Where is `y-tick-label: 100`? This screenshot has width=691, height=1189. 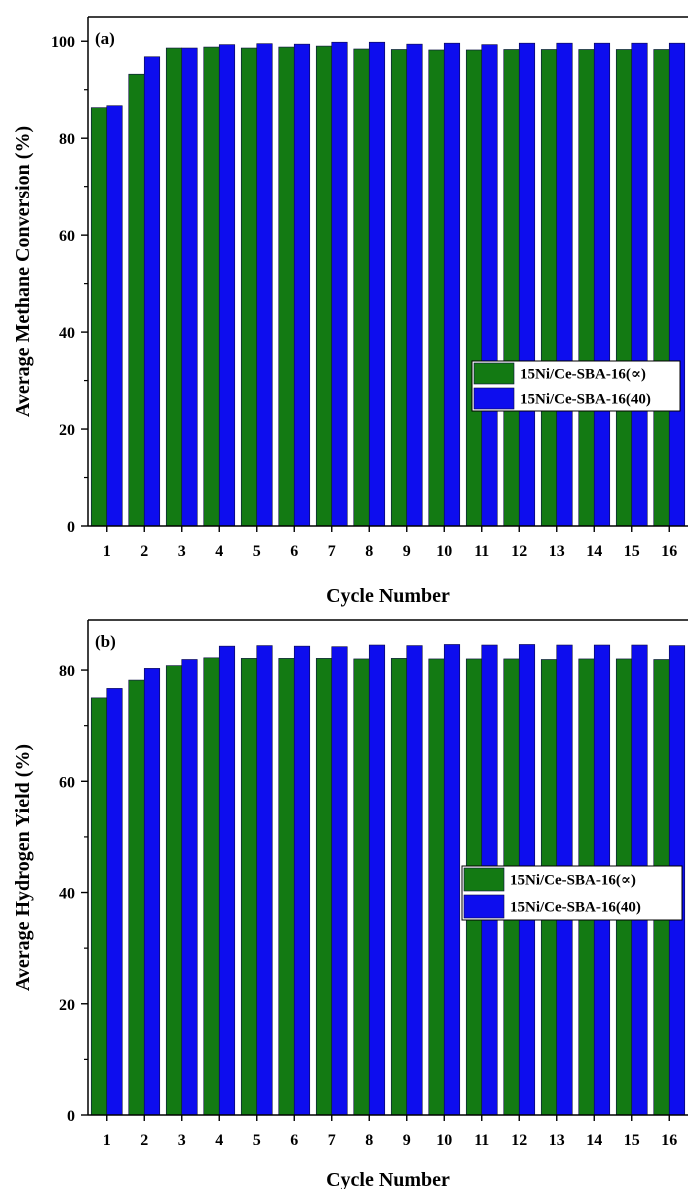
y-tick-label: 100 is located at coordinates (63, 42).